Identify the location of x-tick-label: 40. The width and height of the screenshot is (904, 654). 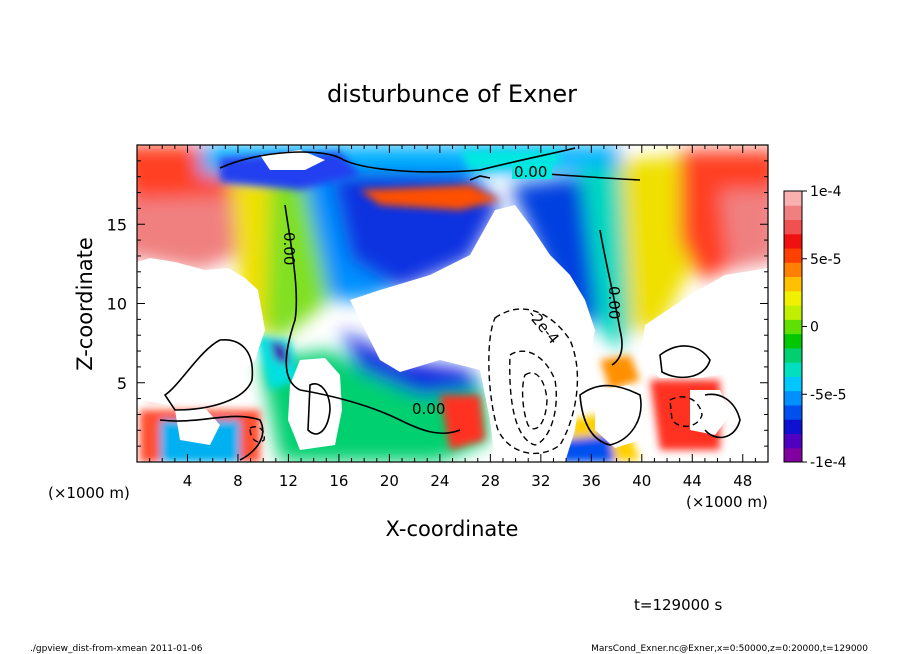
(641, 481).